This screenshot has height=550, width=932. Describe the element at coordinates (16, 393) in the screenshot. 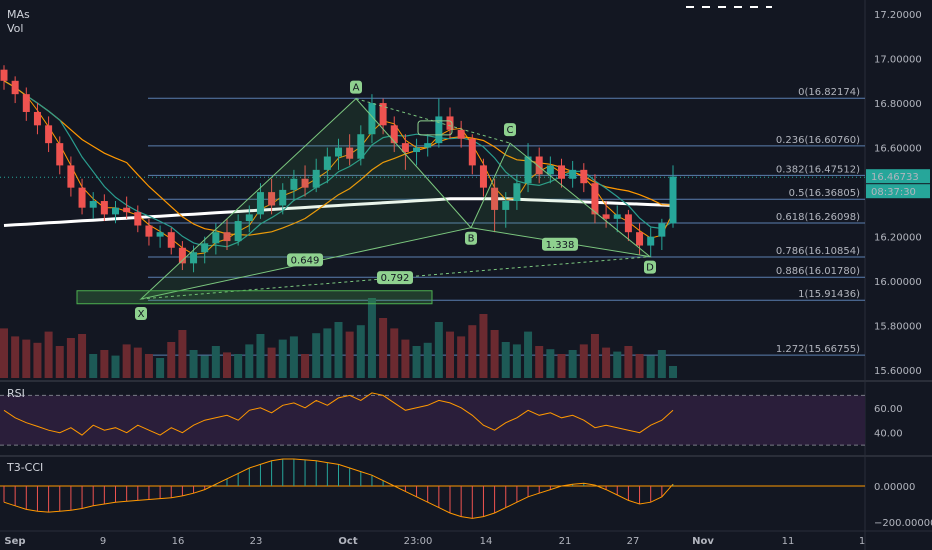

I see `rsi-pane-title: RSI` at that location.